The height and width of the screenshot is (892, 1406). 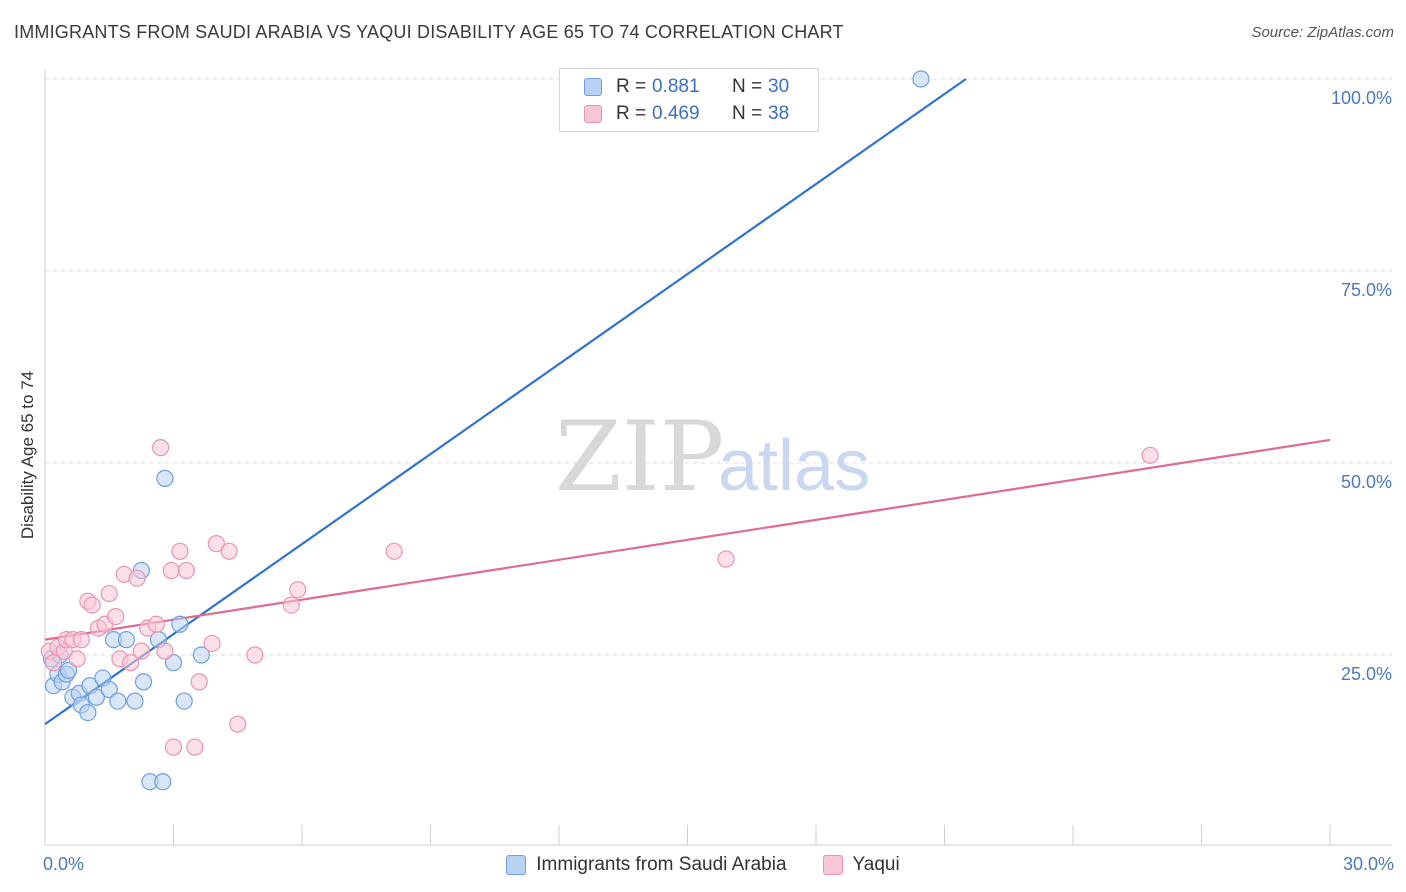 I want to click on legend-label-saudi: Immigrants from Saudi Arabia, so click(x=661, y=864).